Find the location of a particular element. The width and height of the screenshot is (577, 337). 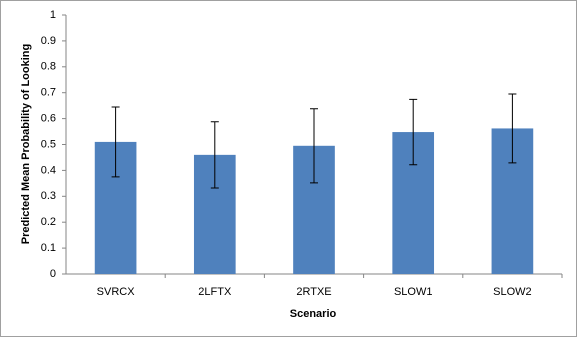

y-tick-label: 1 is located at coordinates (53, 15).